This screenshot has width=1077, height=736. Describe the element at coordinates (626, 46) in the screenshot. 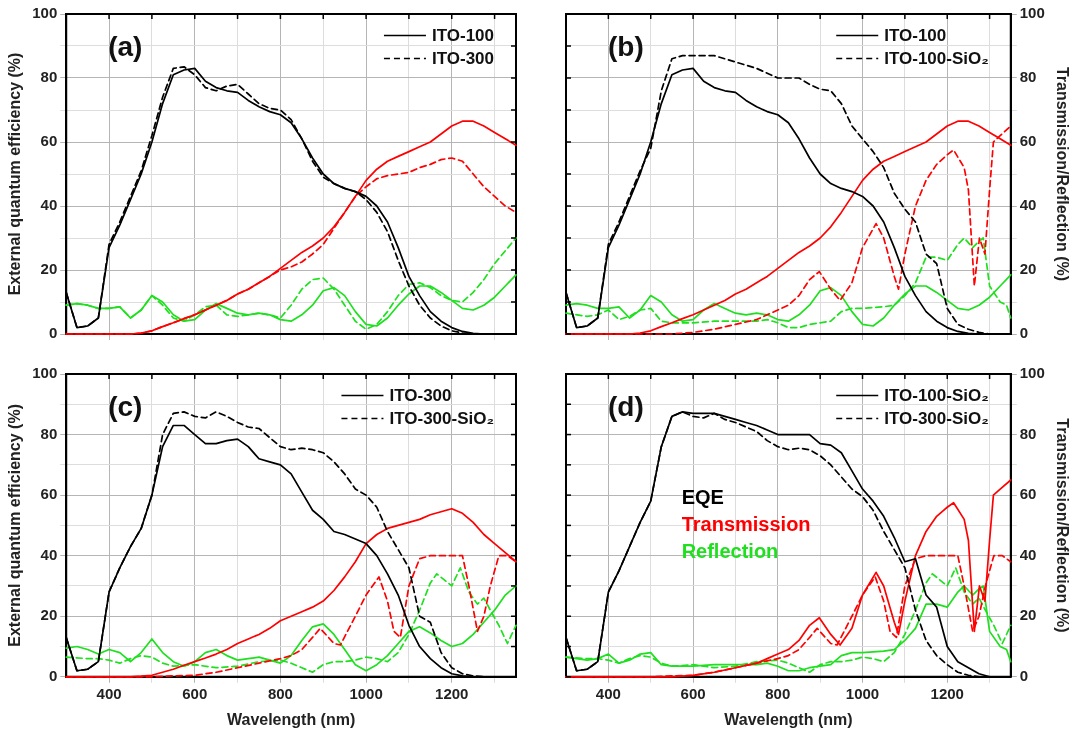

I see `text: (b)` at that location.